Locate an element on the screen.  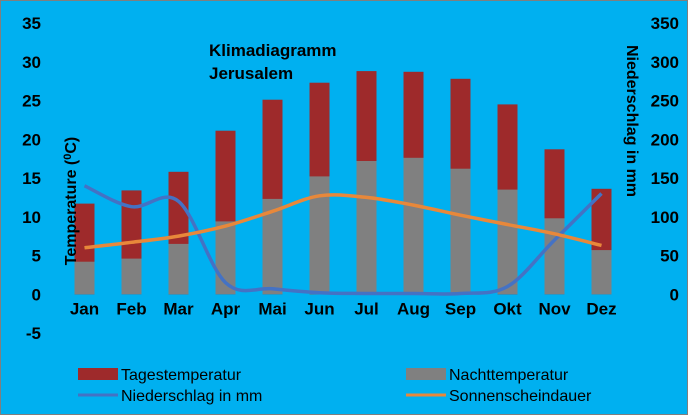
category-label: Dez is located at coordinates (601, 308).